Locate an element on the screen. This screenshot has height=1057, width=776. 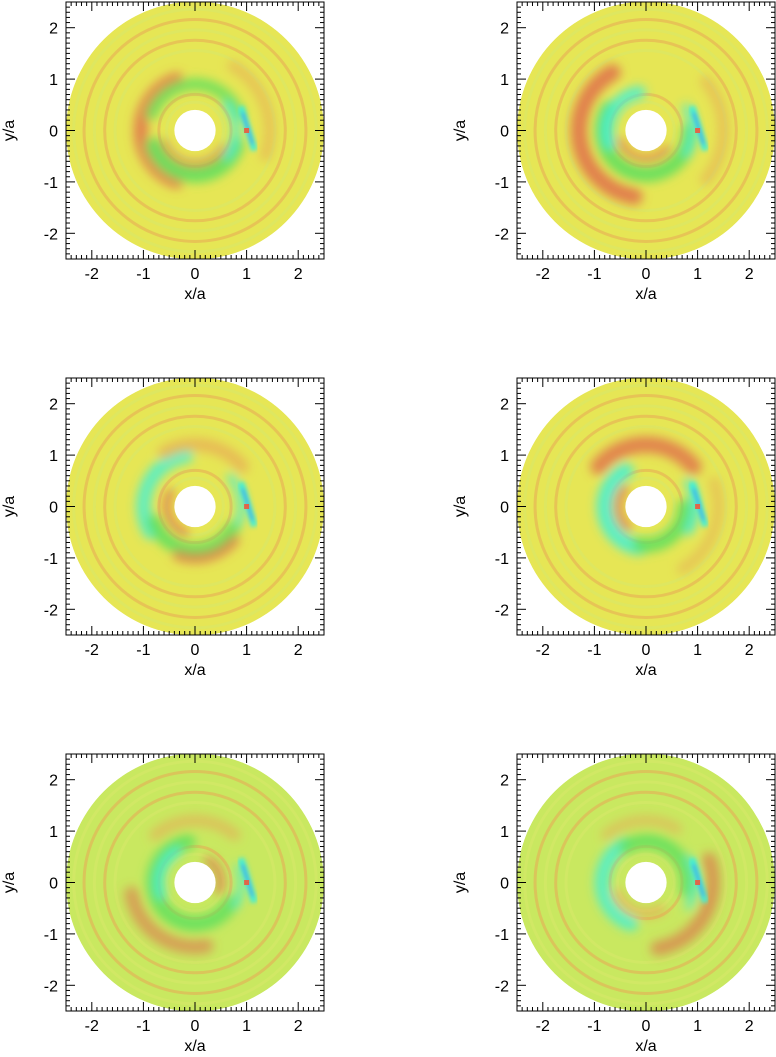
panel-4: -2 -1 0 1 2 -2 -1 0 1 2 x/a y/a is located at coordinates (614, 528).